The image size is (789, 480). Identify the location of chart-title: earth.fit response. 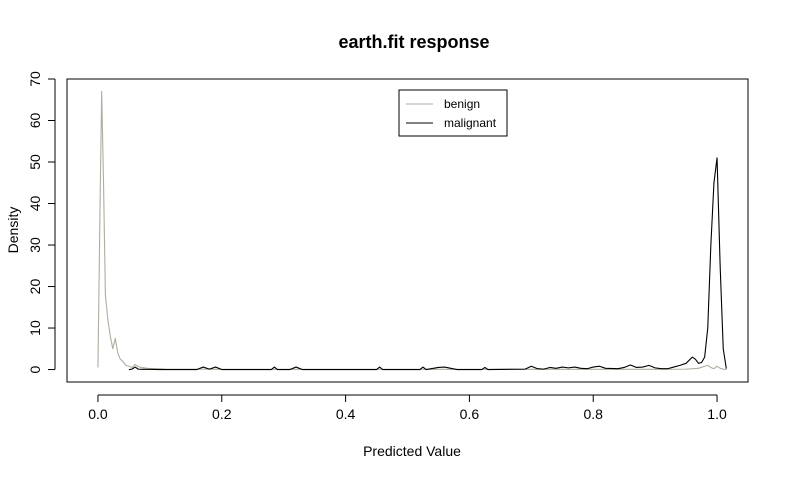
(413, 42).